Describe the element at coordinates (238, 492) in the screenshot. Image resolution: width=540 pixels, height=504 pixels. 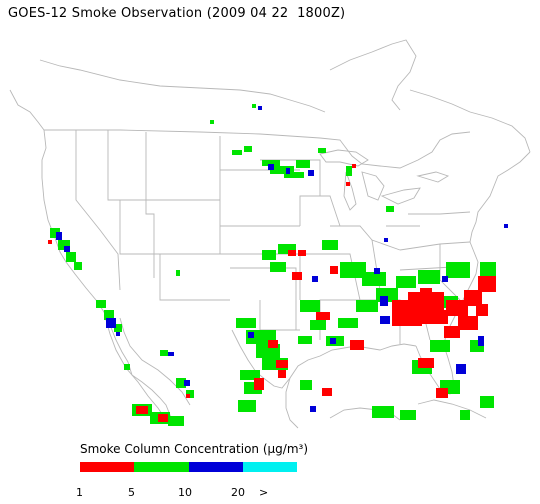
I see `legend-tick-20: 20` at that location.